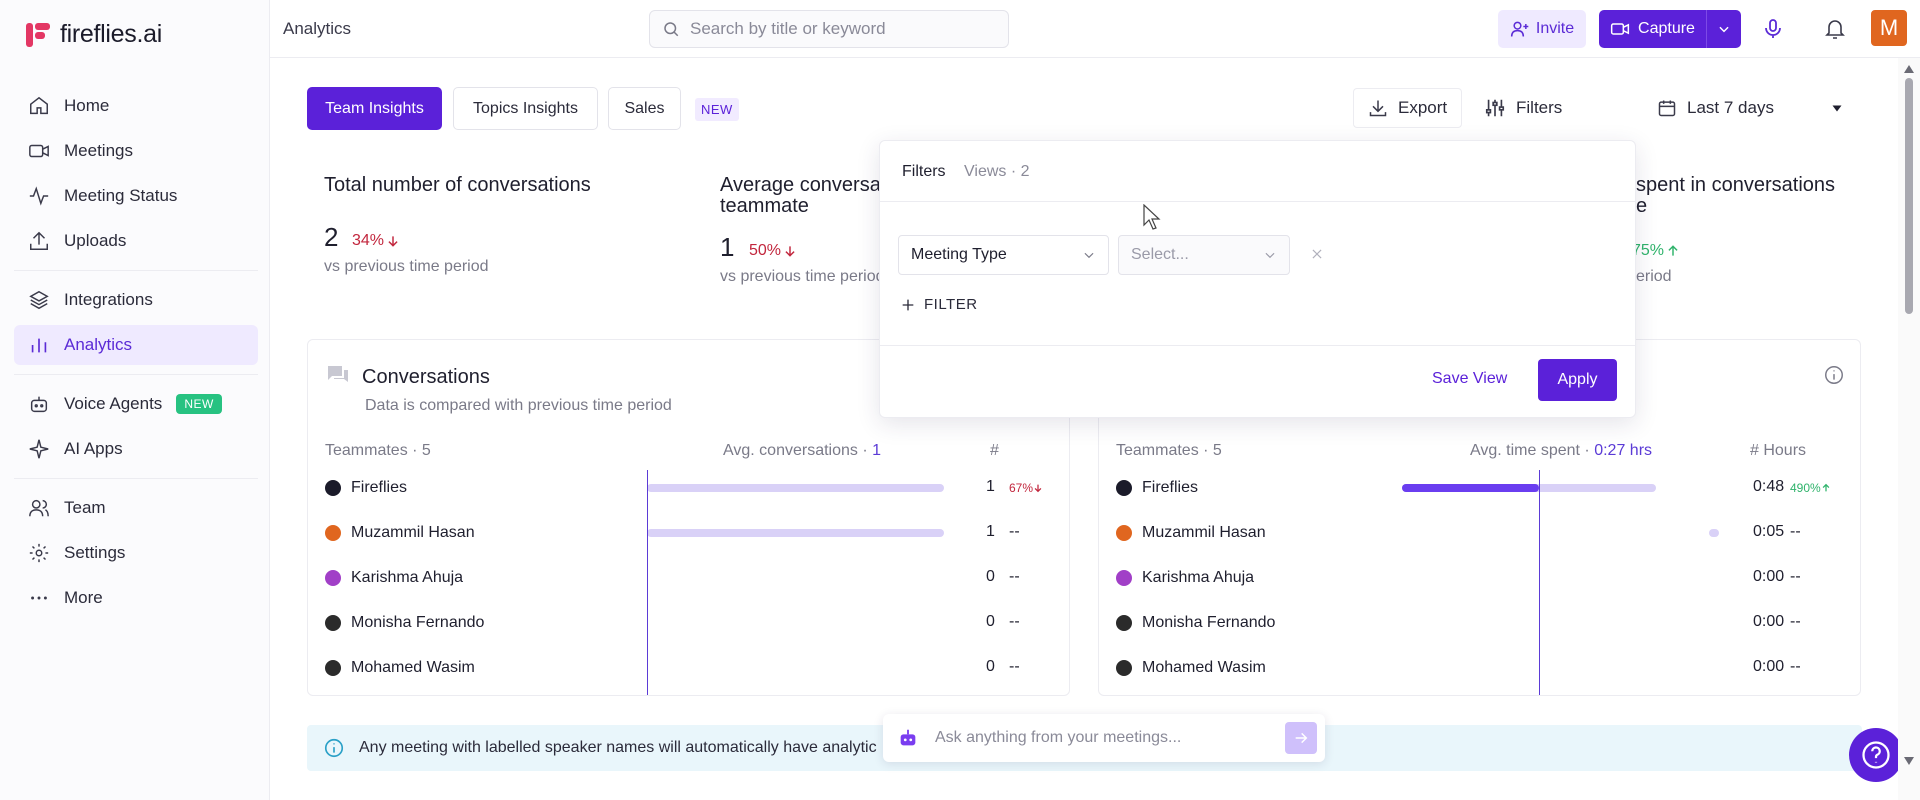 The image size is (1920, 800). What do you see at coordinates (802, 276) in the screenshot?
I see `stat-sub-avg: vs previous time period` at bounding box center [802, 276].